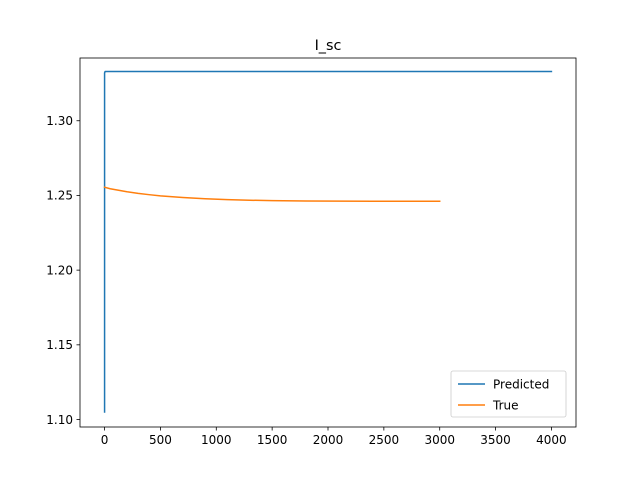 This screenshot has height=480, width=640. What do you see at coordinates (59, 196) in the screenshot?
I see `y-tick-label: 1.25` at bounding box center [59, 196].